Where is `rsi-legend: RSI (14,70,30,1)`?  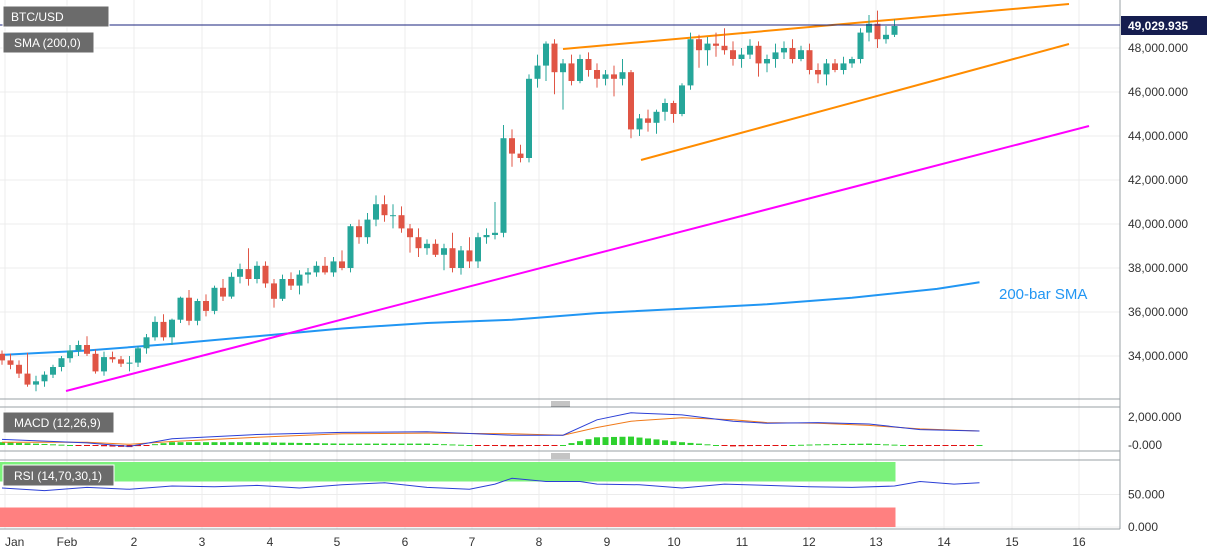
rsi-legend: RSI (14,70,30,1) is located at coordinates (58, 475).